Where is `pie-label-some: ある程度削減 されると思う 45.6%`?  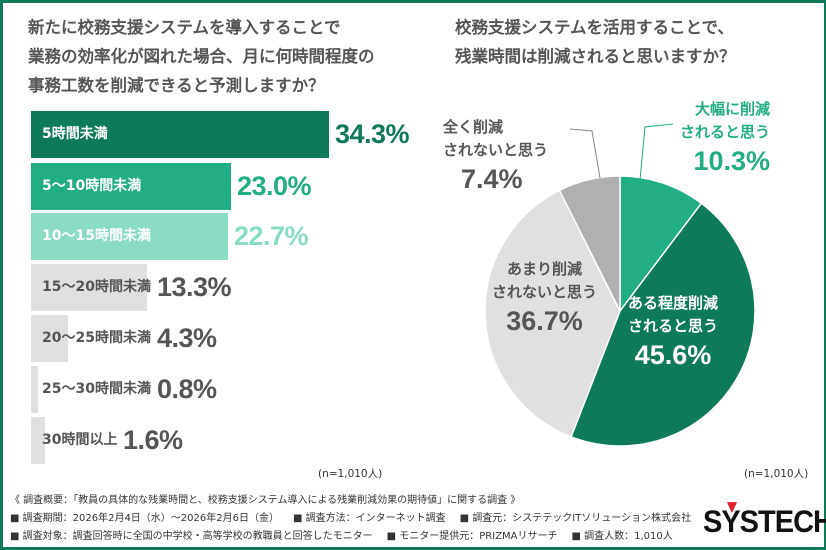
pie-label-some: ある程度削減 されると思う 45.6% is located at coordinates (673, 332).